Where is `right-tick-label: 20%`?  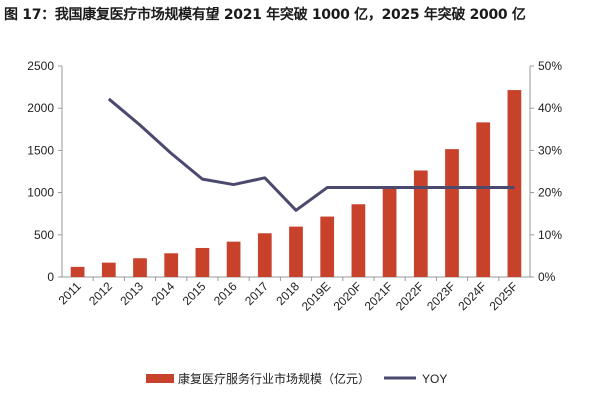 right-tick-label: 20% is located at coordinates (550, 193).